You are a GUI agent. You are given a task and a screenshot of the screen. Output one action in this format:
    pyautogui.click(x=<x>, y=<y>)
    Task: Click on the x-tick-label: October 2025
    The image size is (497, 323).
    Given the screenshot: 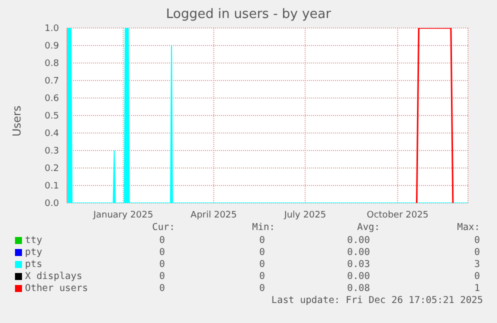 What is the action you would take?
    pyautogui.click(x=397, y=215)
    